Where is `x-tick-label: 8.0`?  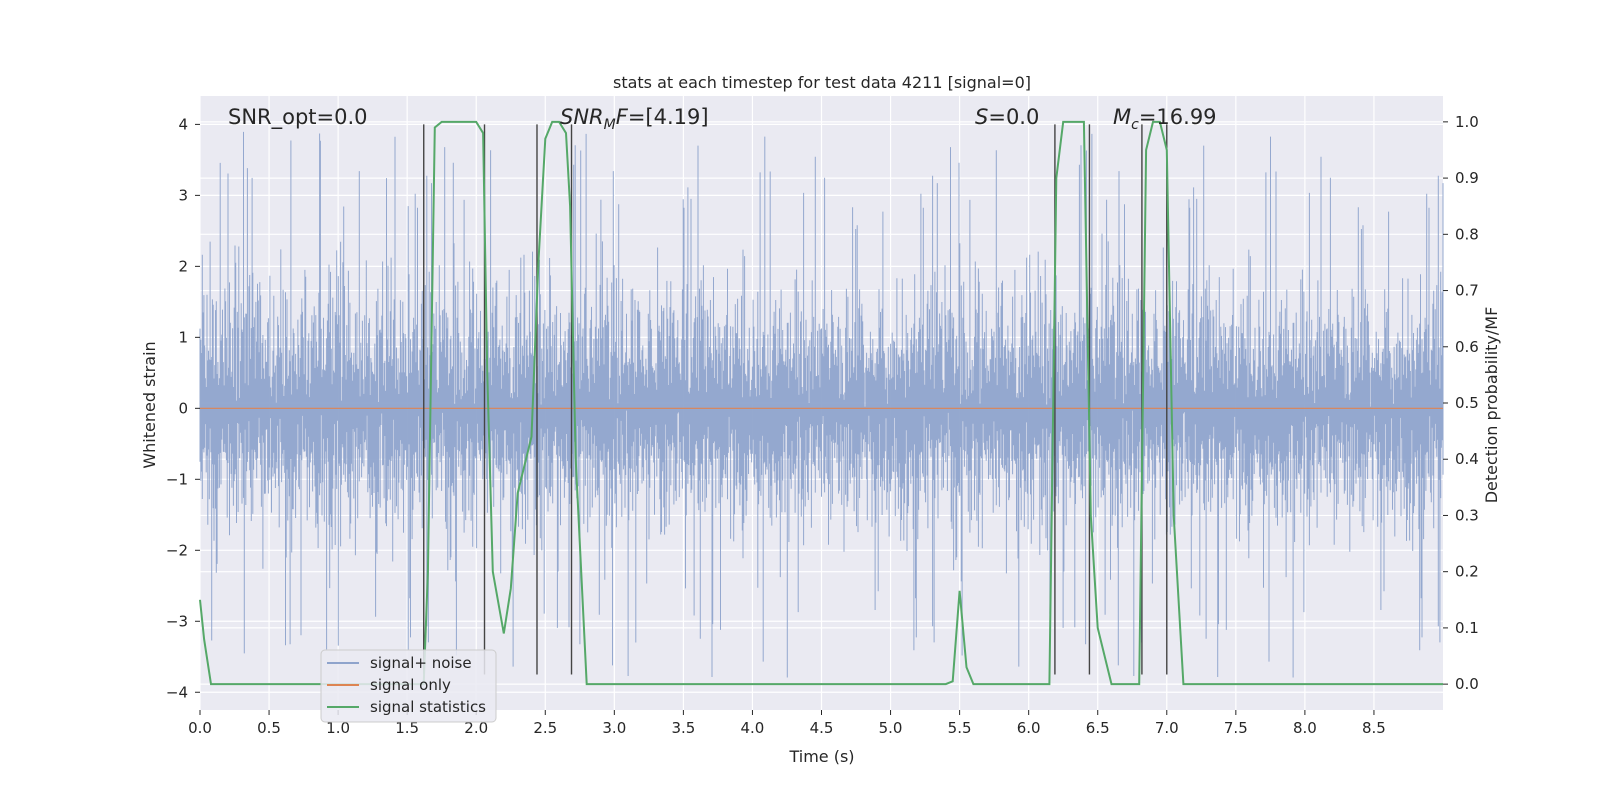 x-tick-label: 8.0 is located at coordinates (1305, 728).